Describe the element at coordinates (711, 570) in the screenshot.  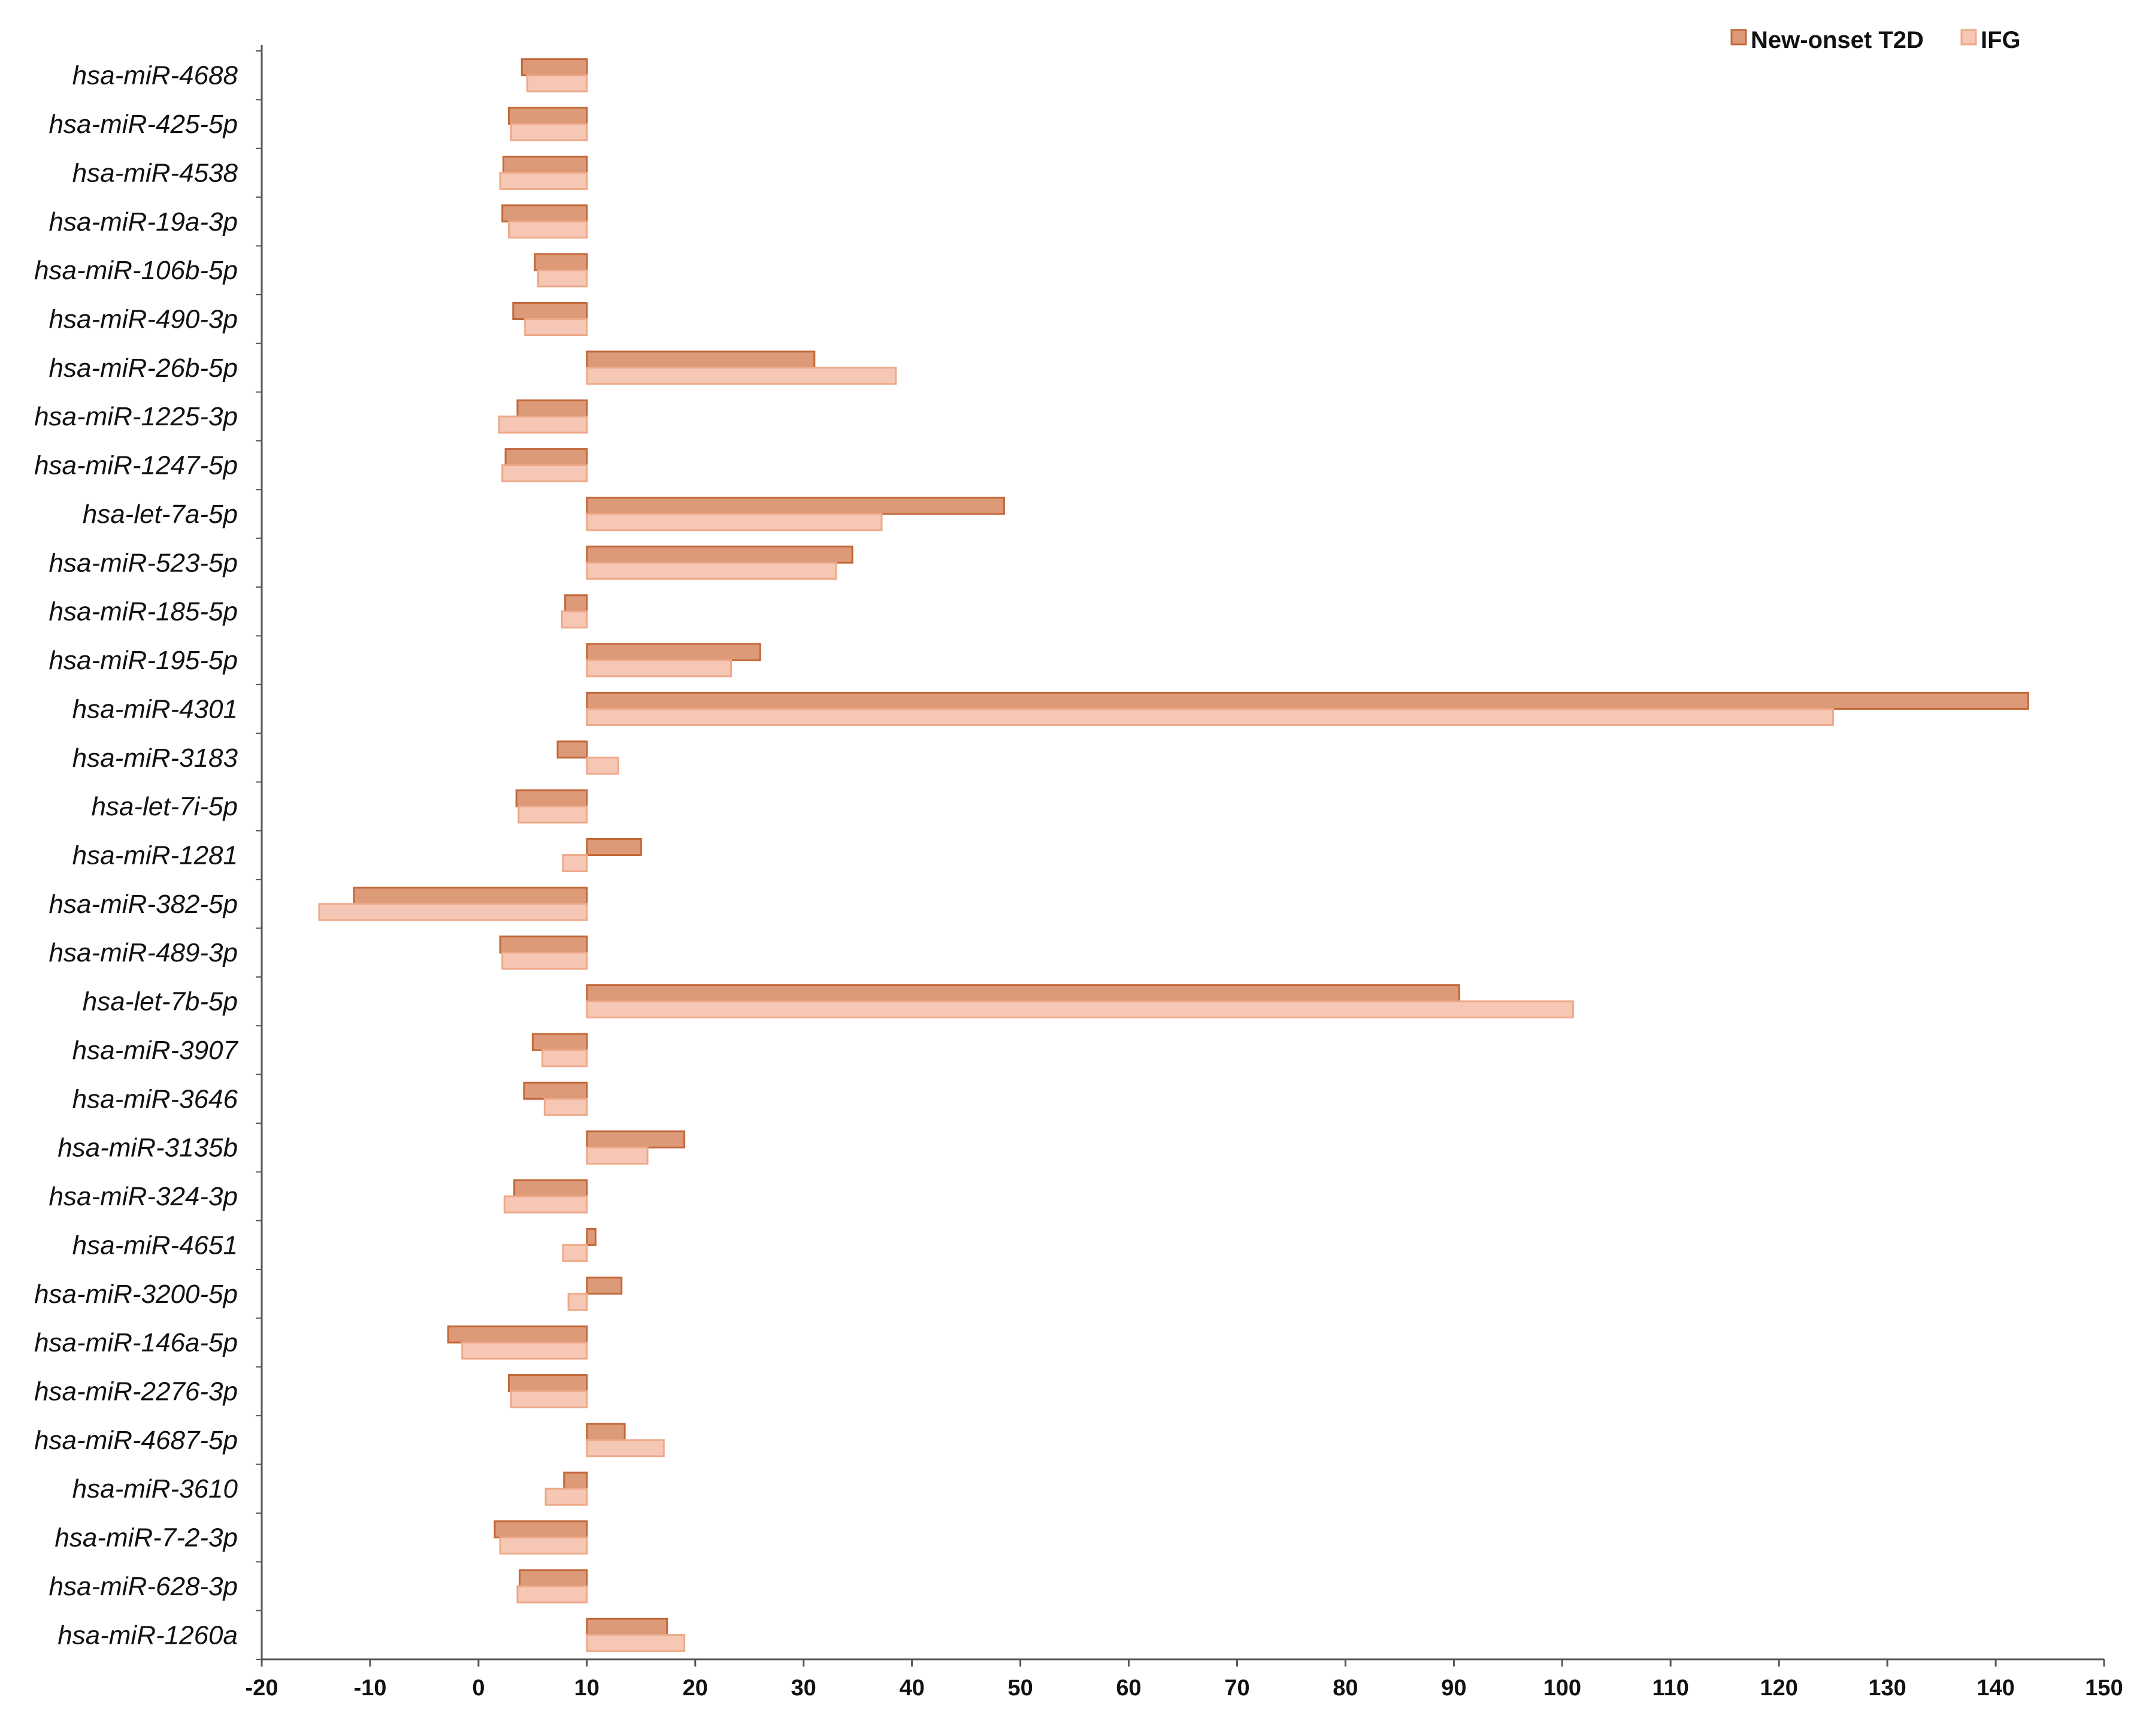
I see `bar-ifg-hsa-mir-523-5p` at that location.